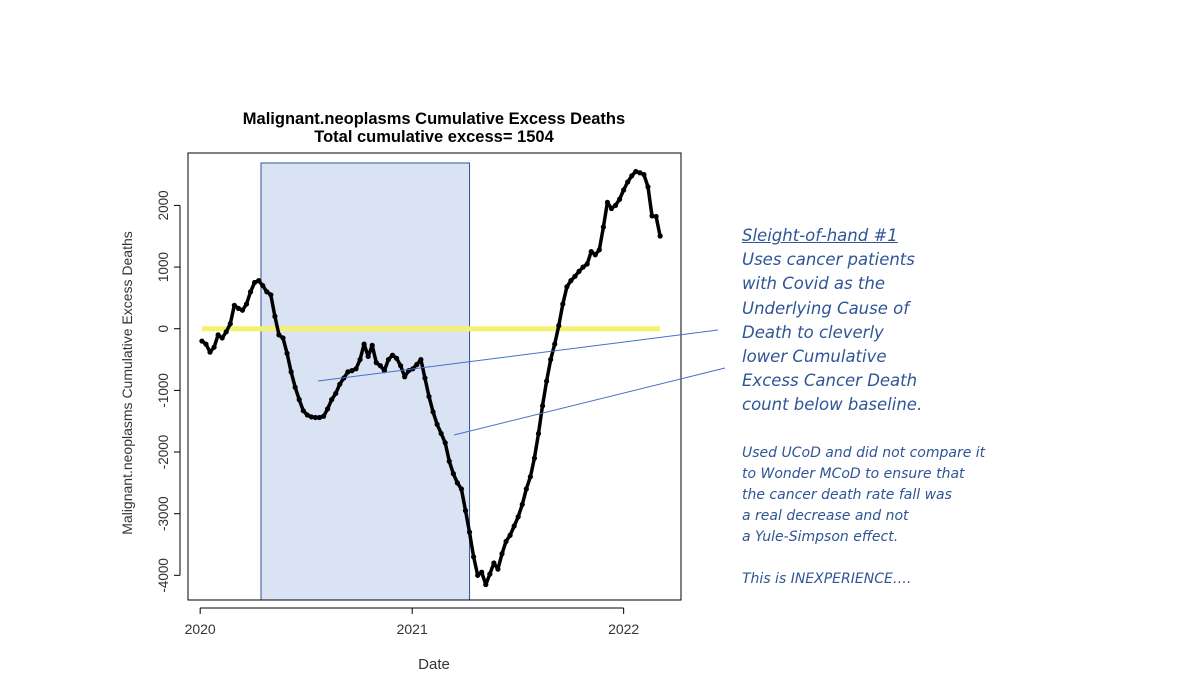  Describe the element at coordinates (163, 267) in the screenshot. I see `y-tick-label: 1000` at that location.